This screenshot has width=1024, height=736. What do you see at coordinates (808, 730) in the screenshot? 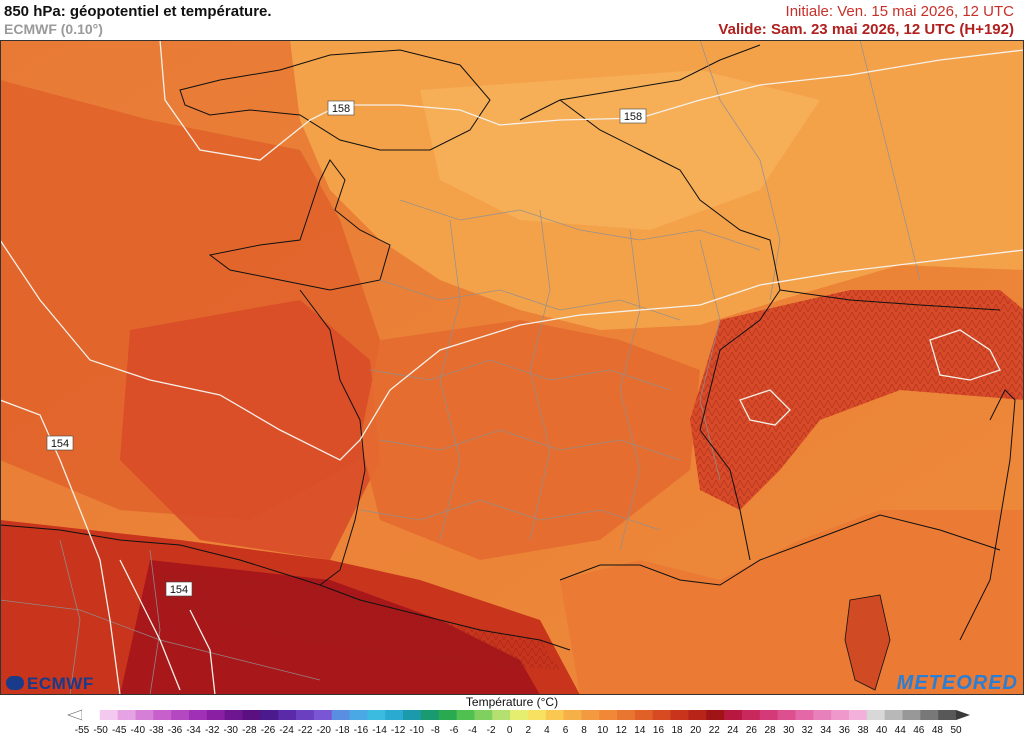
I see `legend-tick-label: 32` at bounding box center [808, 730].